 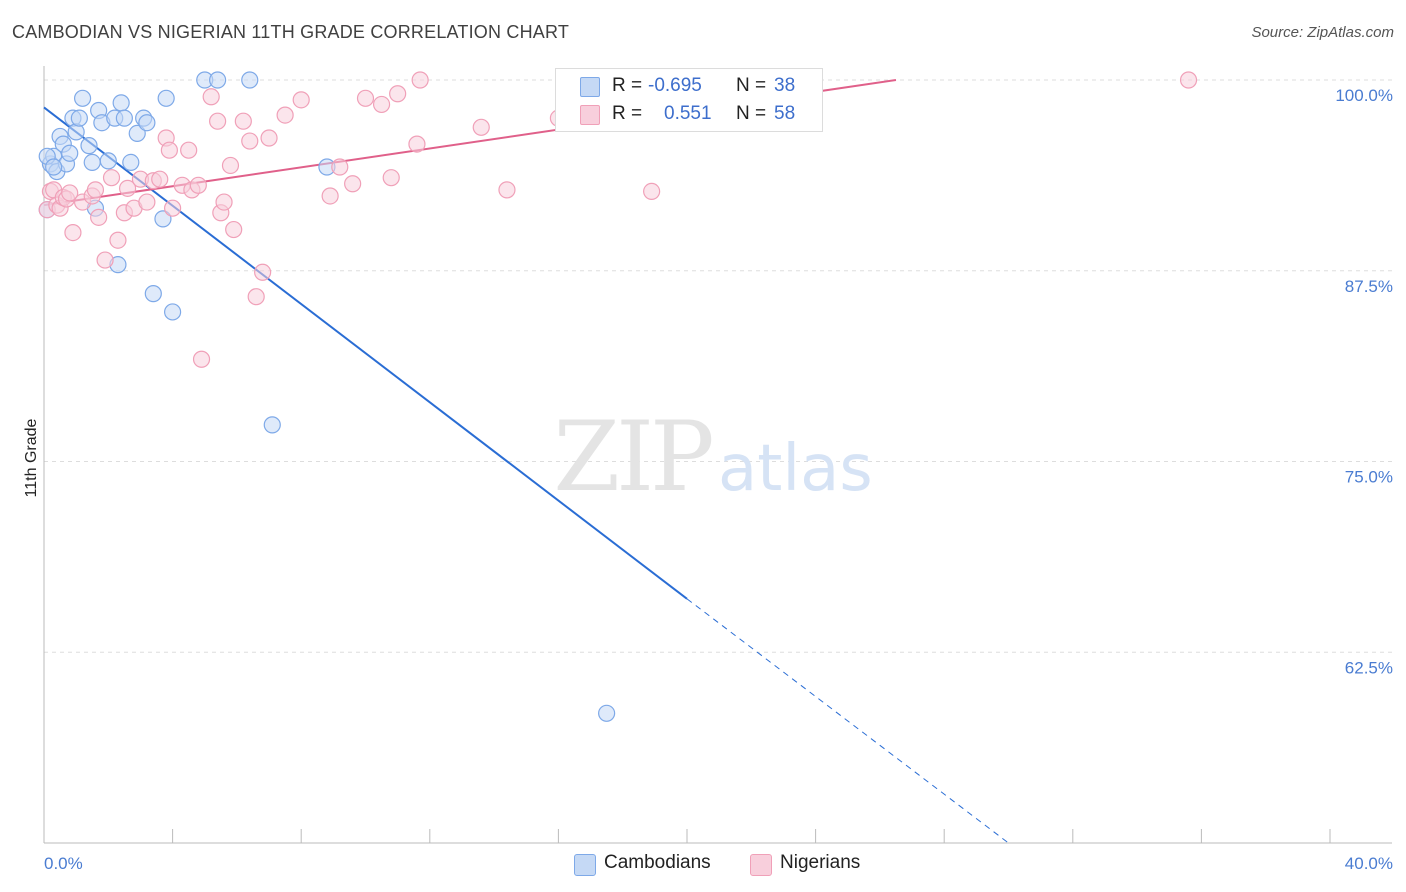 What do you see at coordinates (847, 721) in the screenshot?
I see `trendline-extension` at bounding box center [847, 721].